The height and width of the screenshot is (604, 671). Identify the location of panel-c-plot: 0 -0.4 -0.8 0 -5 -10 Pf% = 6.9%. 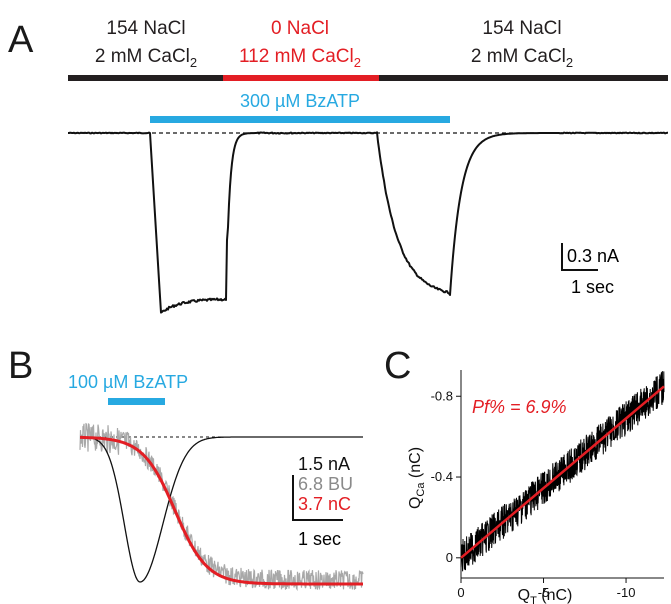
(548, 485).